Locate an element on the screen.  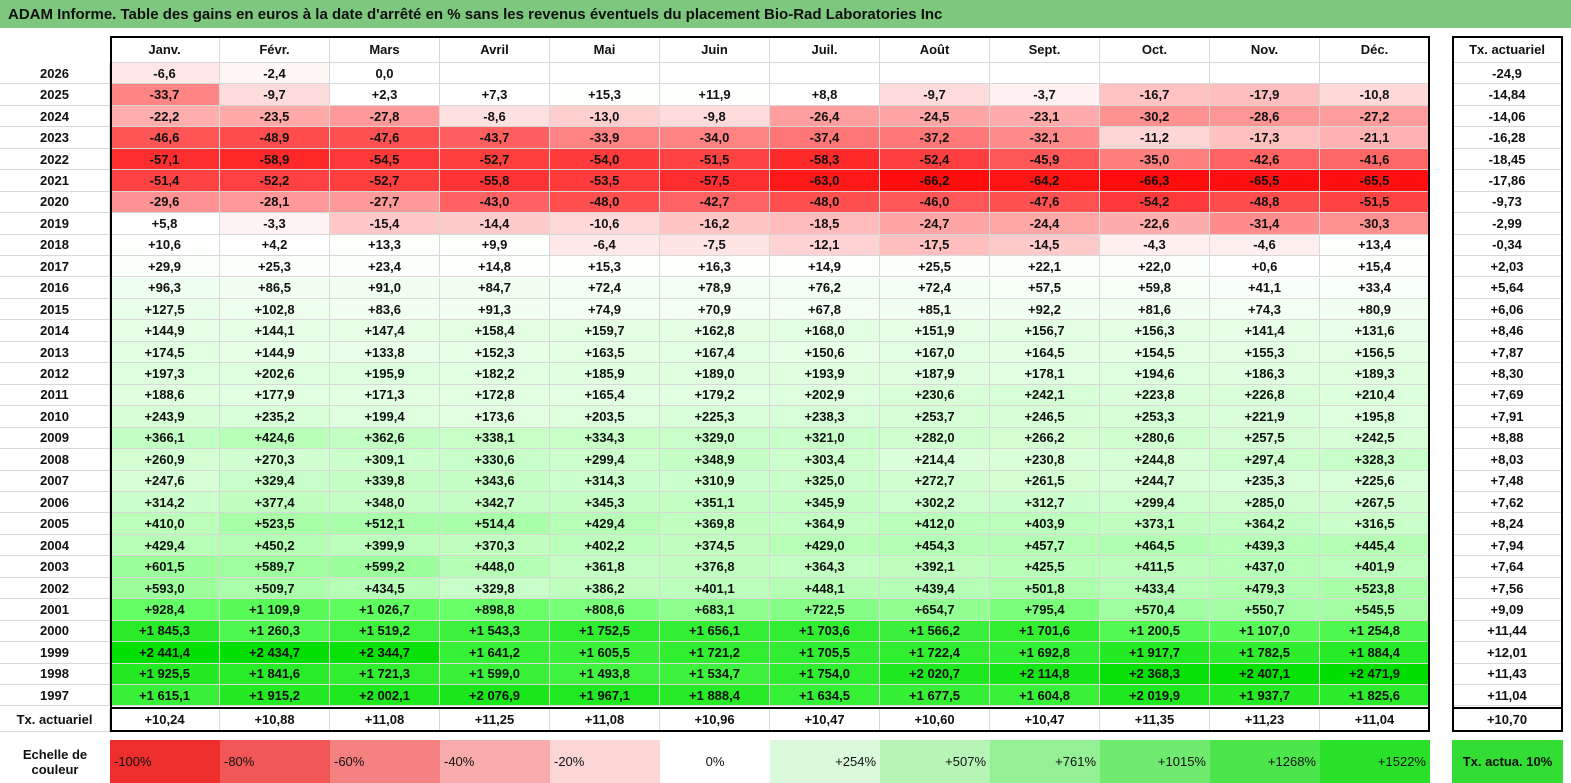
gain-cell: +1 200,5 is located at coordinates (1155, 631).